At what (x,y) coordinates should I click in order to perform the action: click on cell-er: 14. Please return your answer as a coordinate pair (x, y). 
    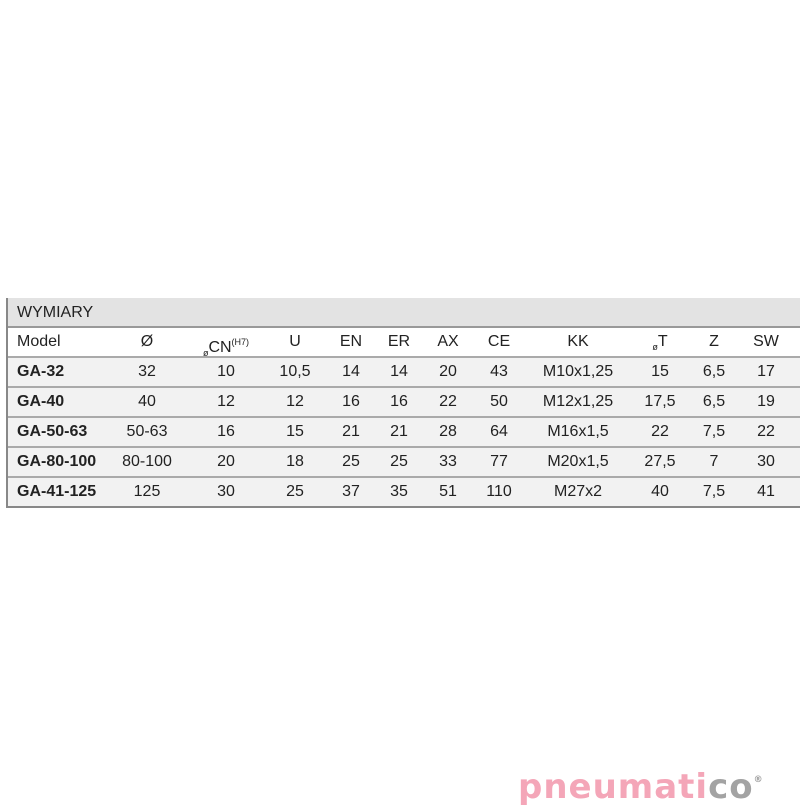
    Looking at the image, I should click on (399, 371).